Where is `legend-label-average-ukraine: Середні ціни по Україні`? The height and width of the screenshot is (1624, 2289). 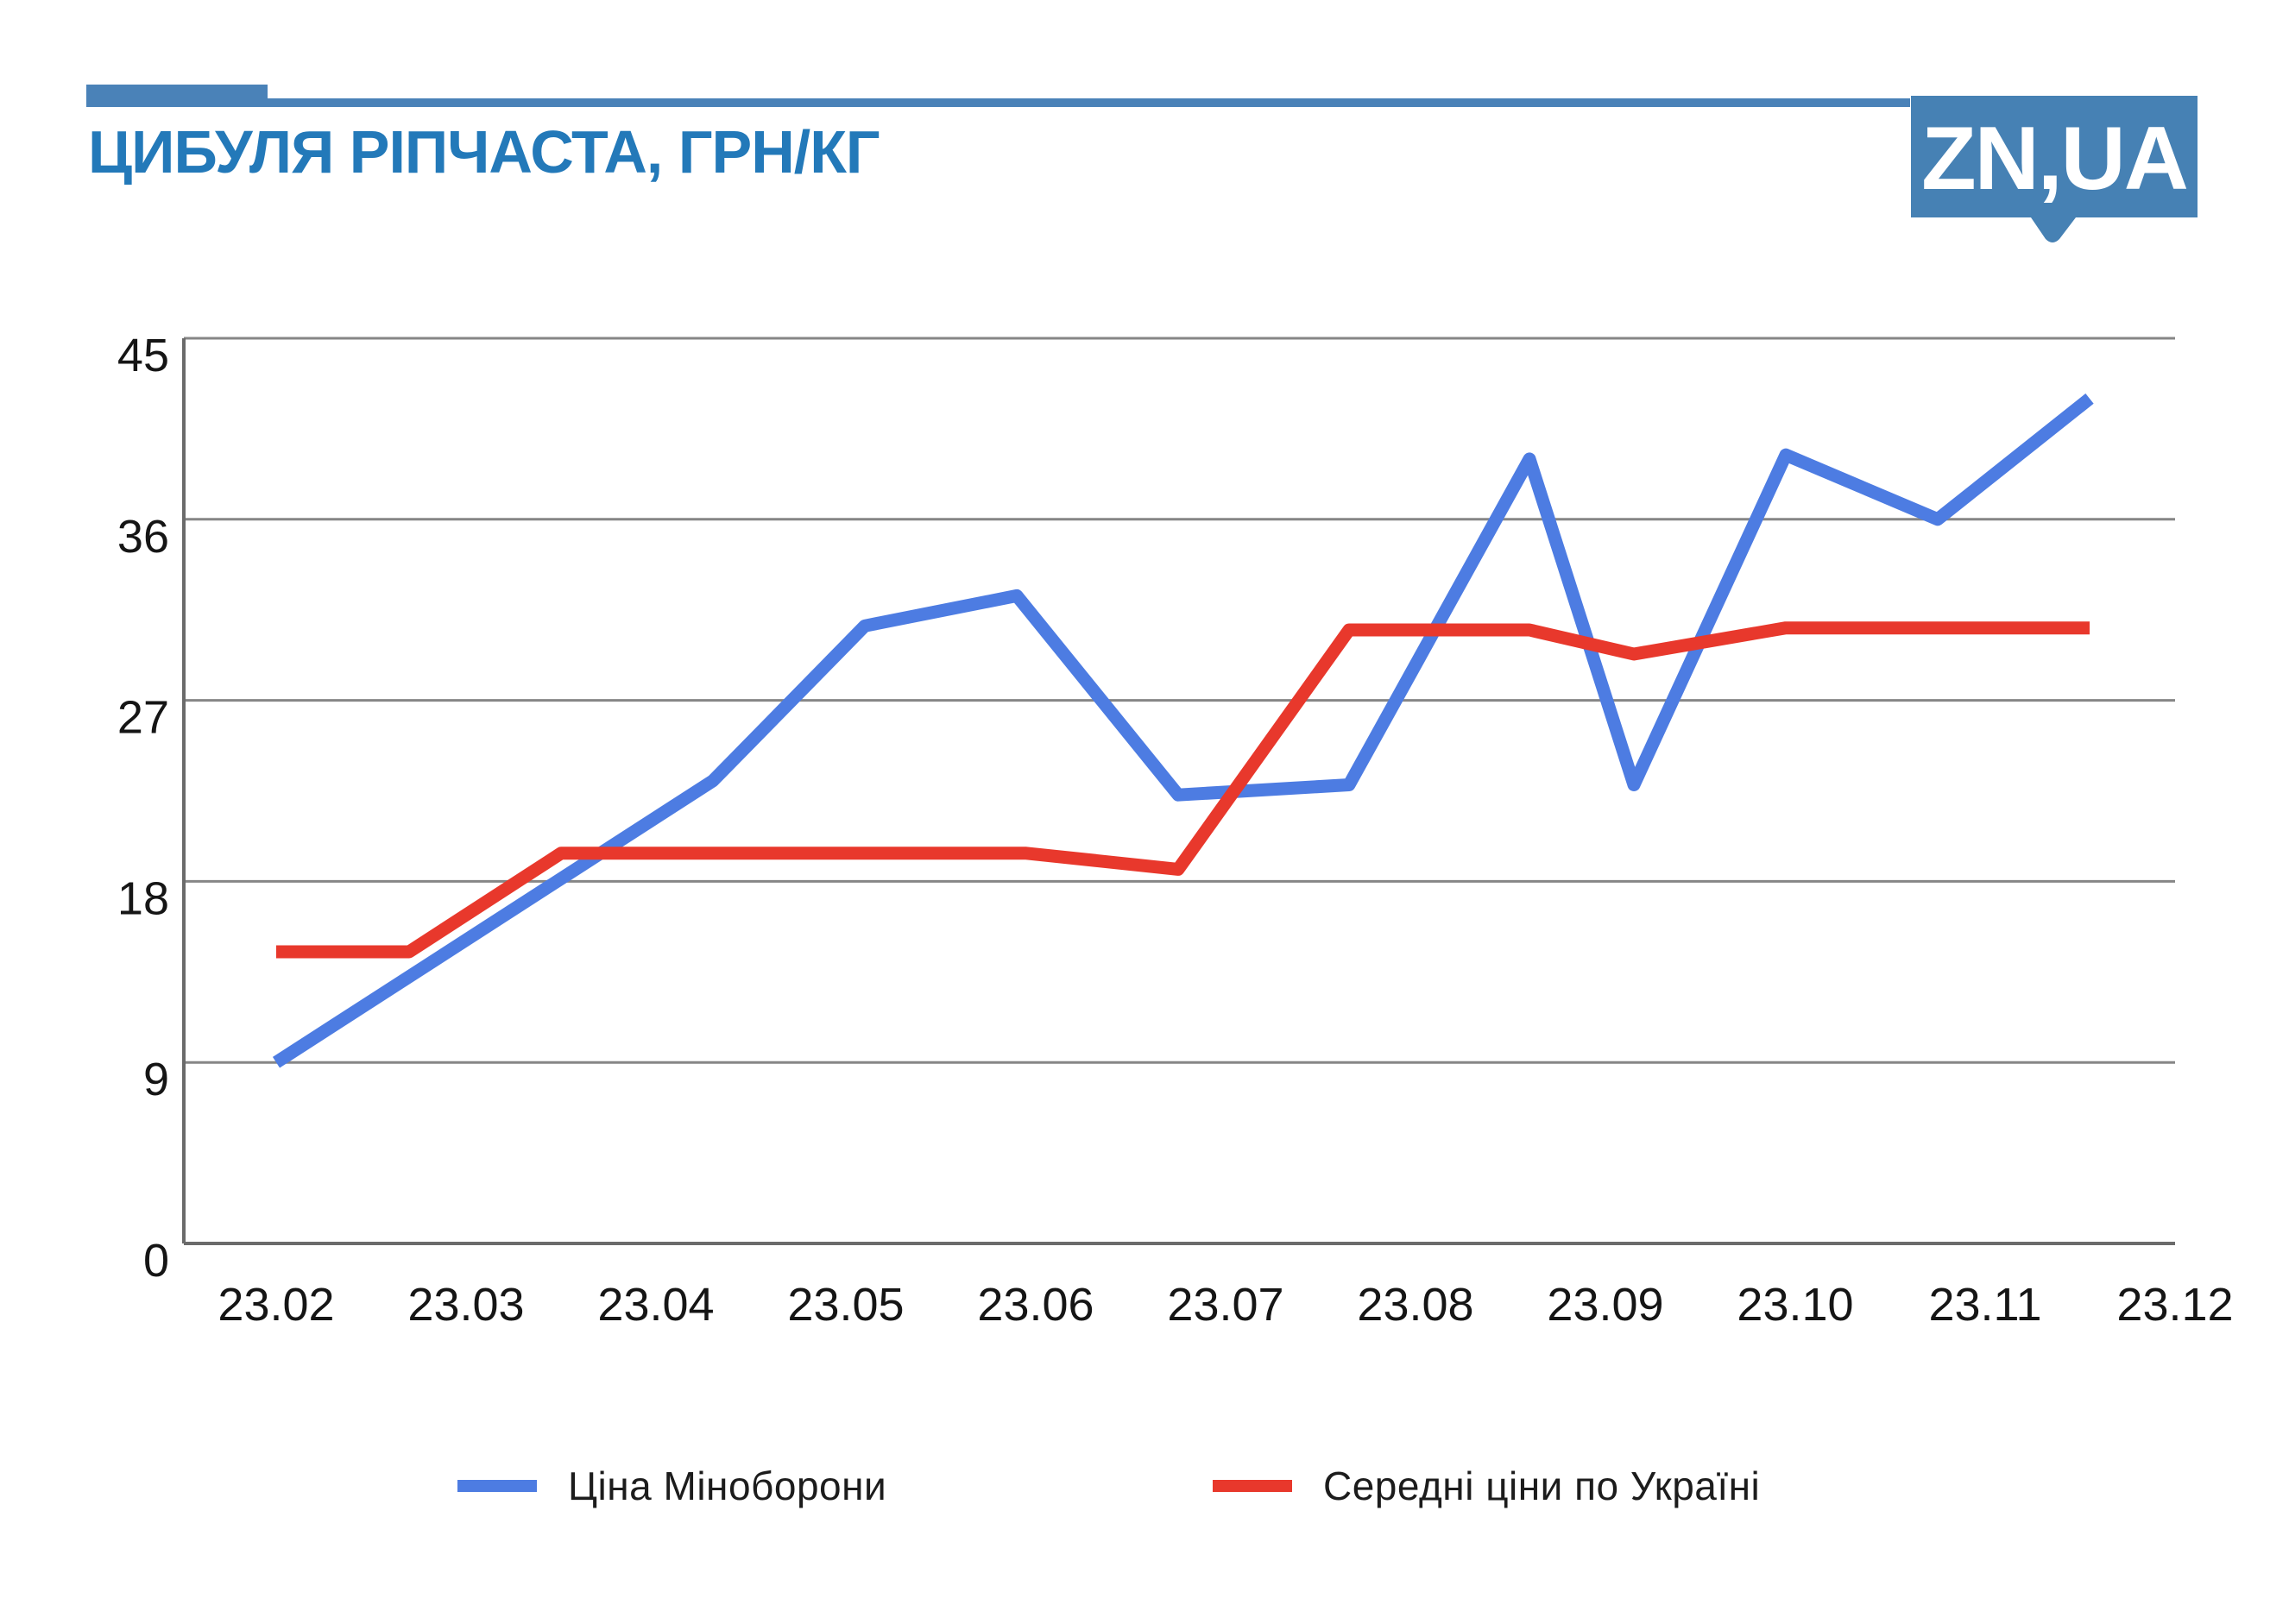
legend-label-average-ukraine: Середні ціни по Україні is located at coordinates (1542, 1485).